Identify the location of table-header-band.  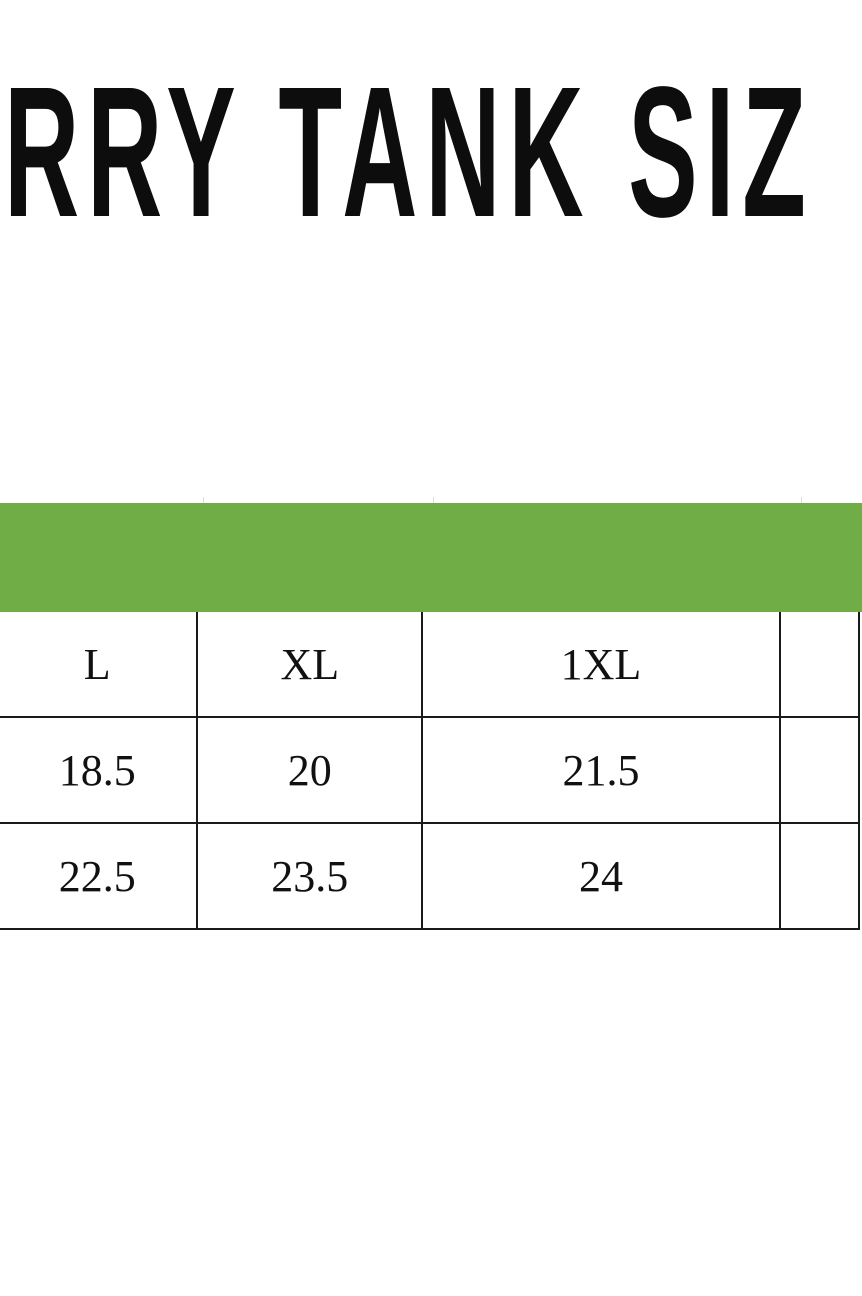
(431, 554).